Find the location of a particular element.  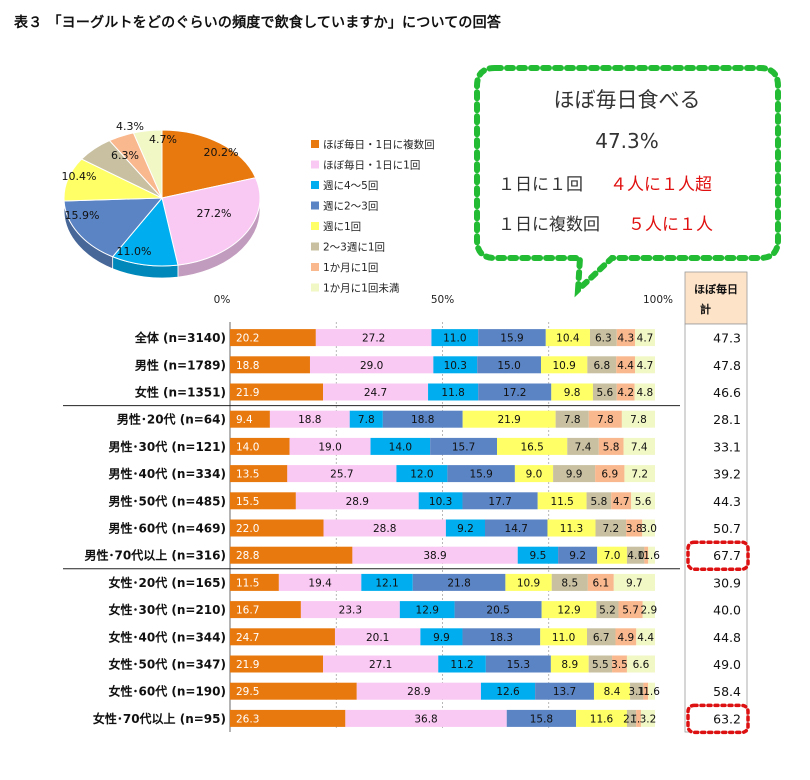

bar-value-label: 23.3 is located at coordinates (350, 611).